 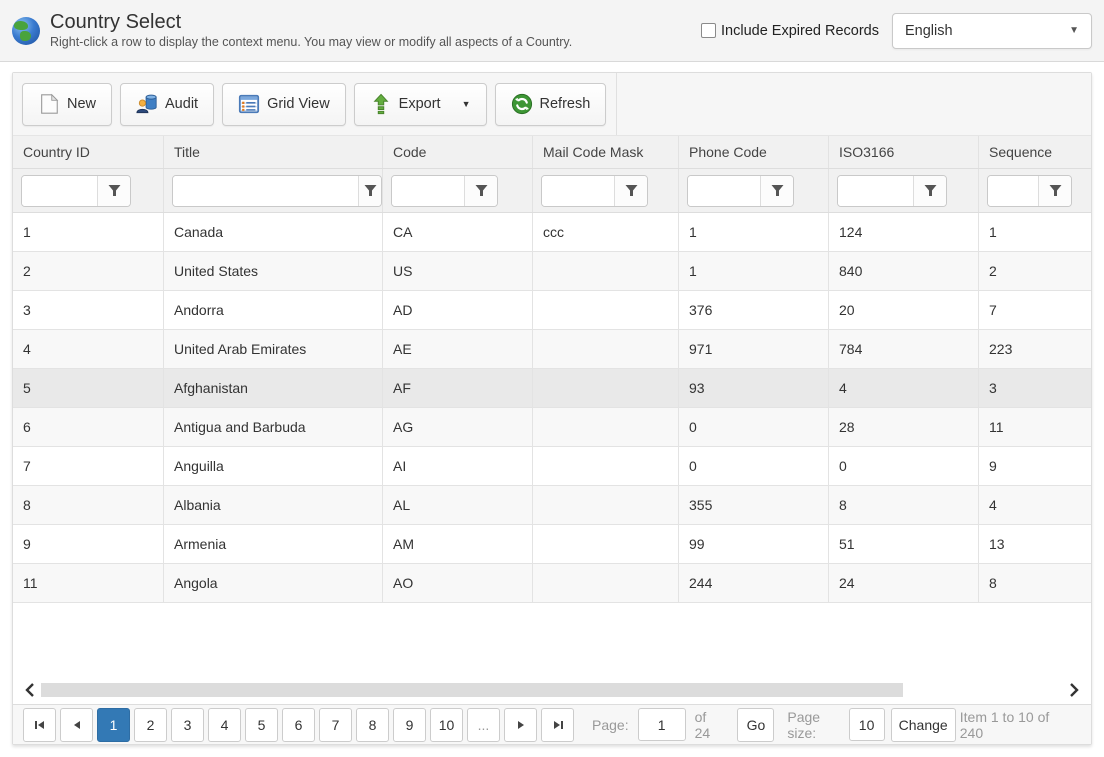 What do you see at coordinates (552, 388) in the screenshot?
I see `table-row: 5 Afghanistan AF 93 4 3` at bounding box center [552, 388].